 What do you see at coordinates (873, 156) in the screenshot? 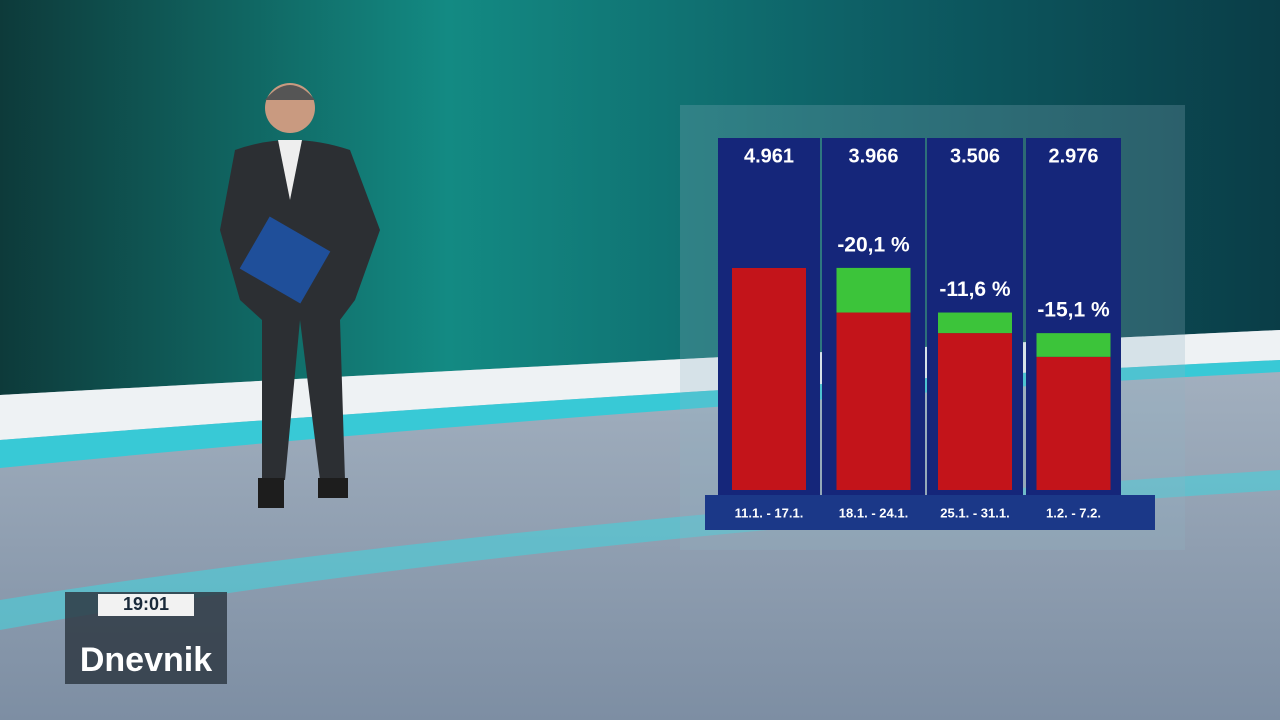
I see `value-label: 3.966` at bounding box center [873, 156].